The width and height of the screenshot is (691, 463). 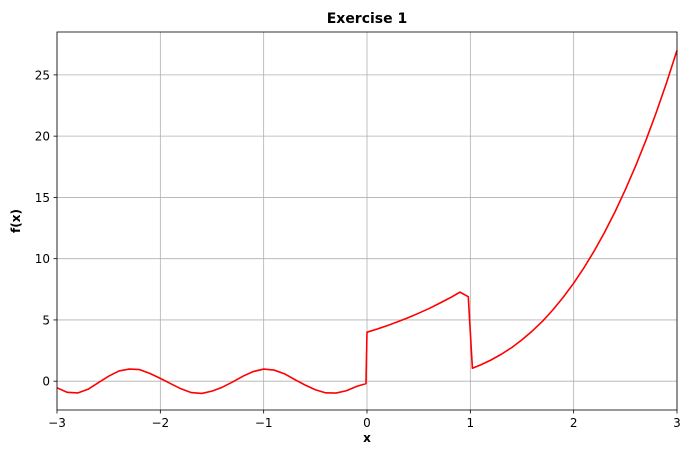 What do you see at coordinates (367, 438) in the screenshot?
I see `x-axis-label: x` at bounding box center [367, 438].